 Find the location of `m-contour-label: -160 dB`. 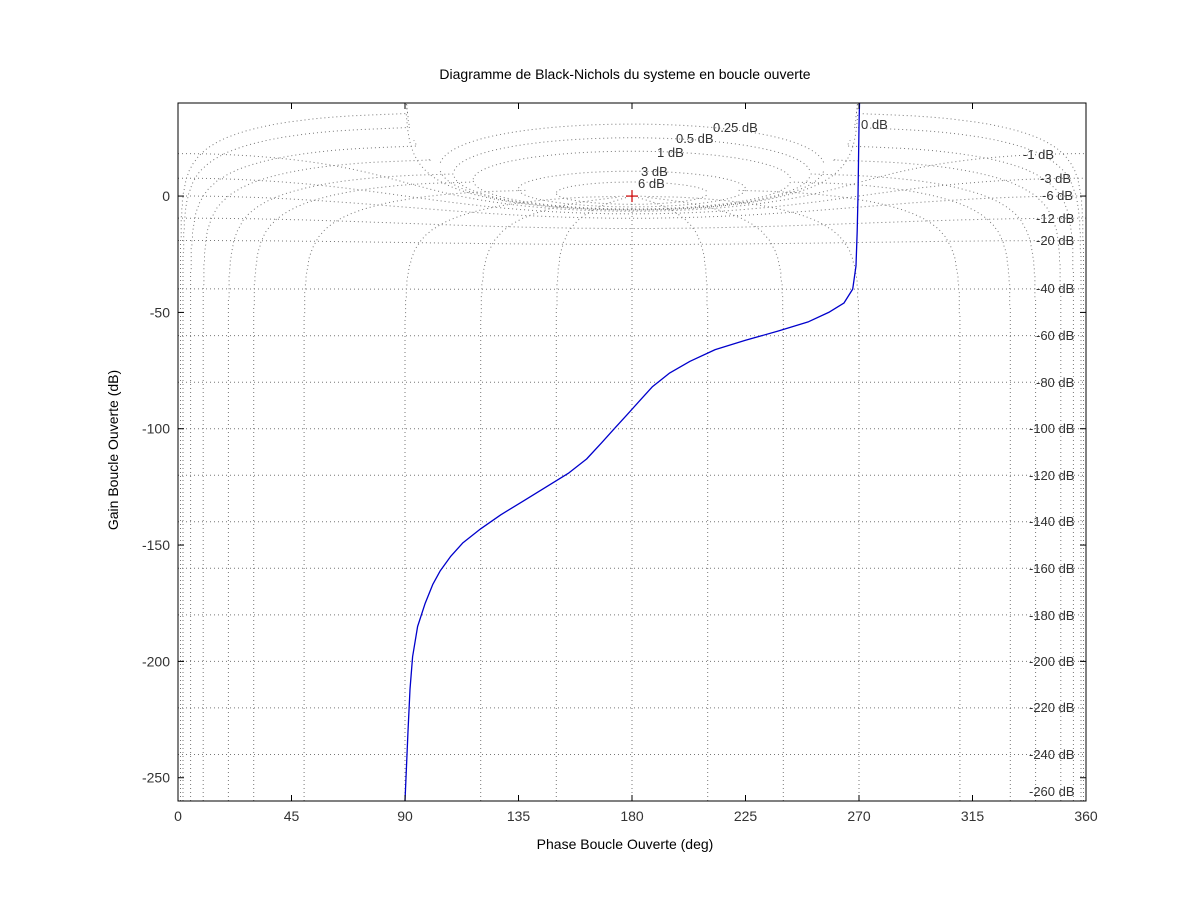

m-contour-label: -160 dB is located at coordinates (1052, 568).